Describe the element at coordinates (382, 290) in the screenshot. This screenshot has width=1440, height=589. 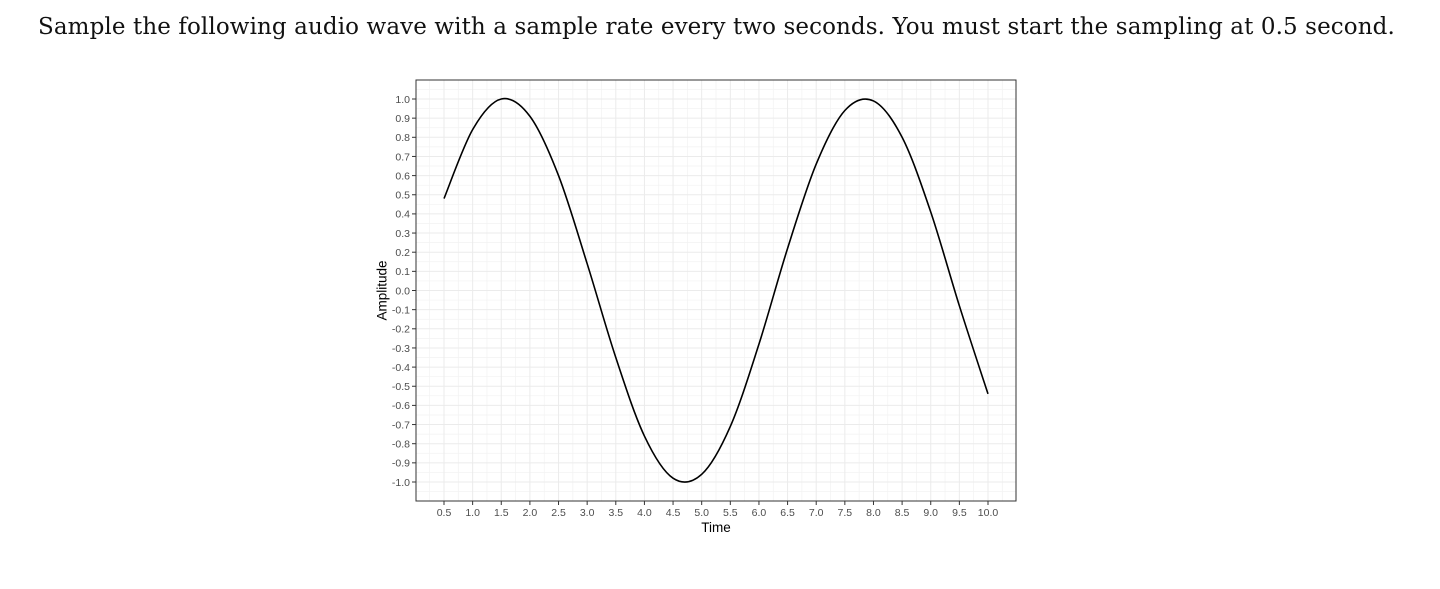
I see `y-axis-title: Amplitude` at that location.